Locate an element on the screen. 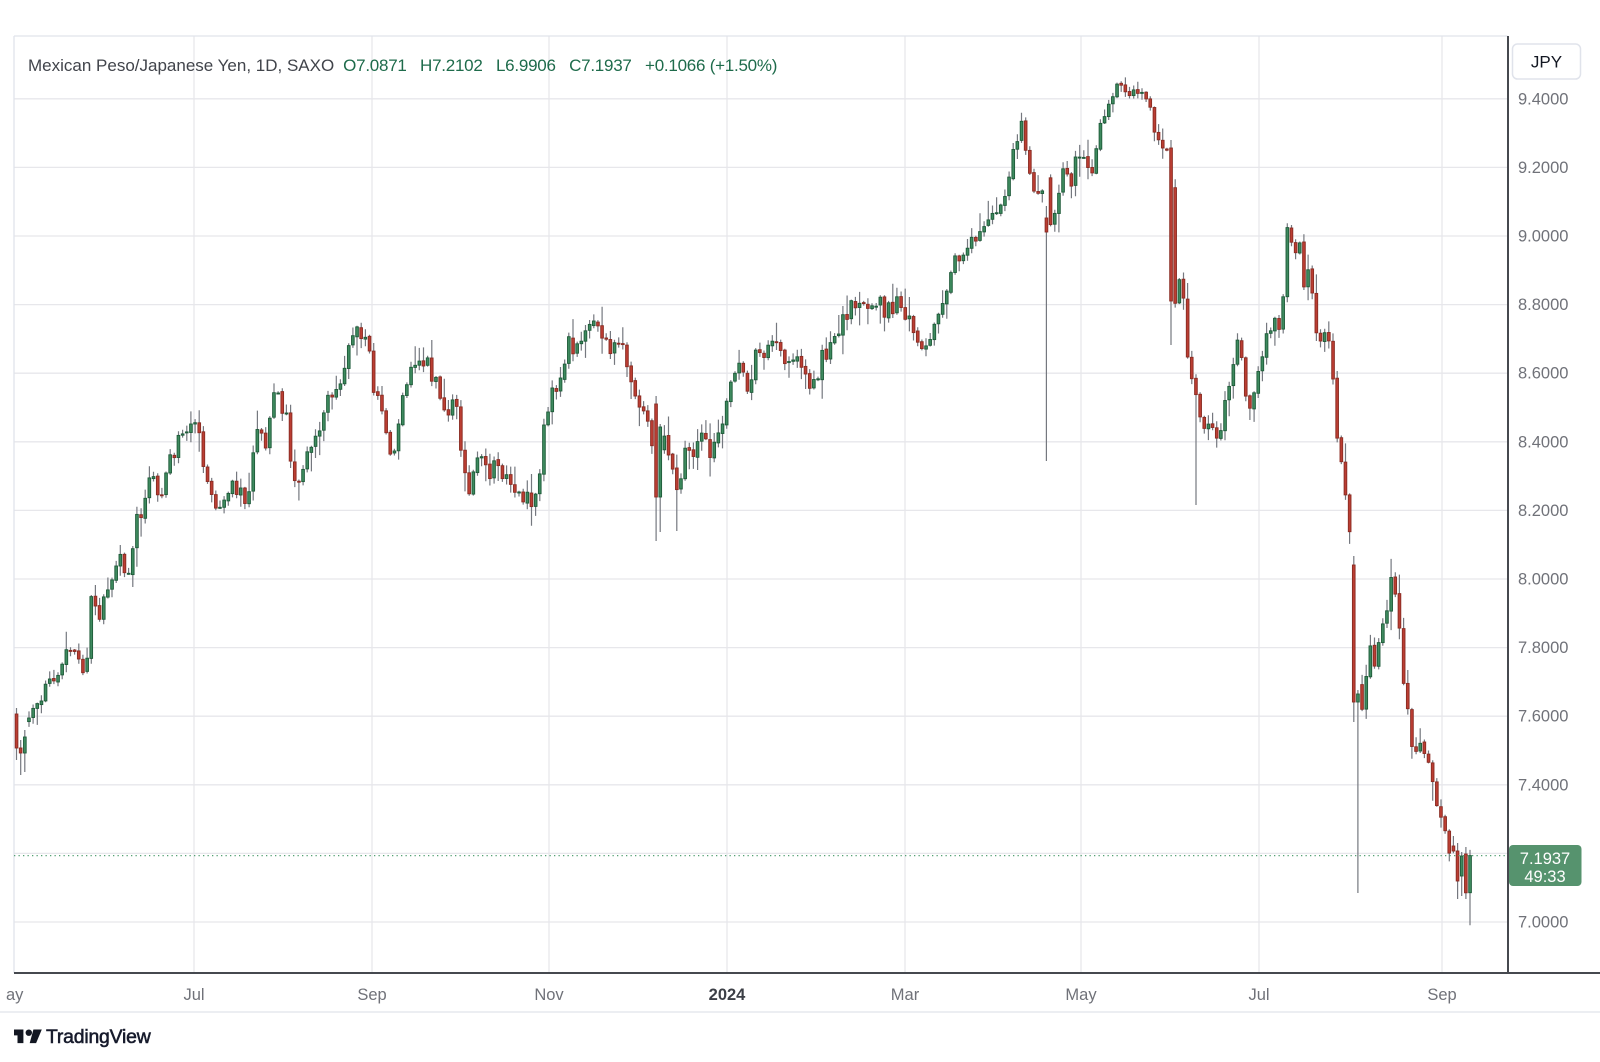 The image size is (1600, 1062). svg-text: JPY is located at coordinates (1546, 62).